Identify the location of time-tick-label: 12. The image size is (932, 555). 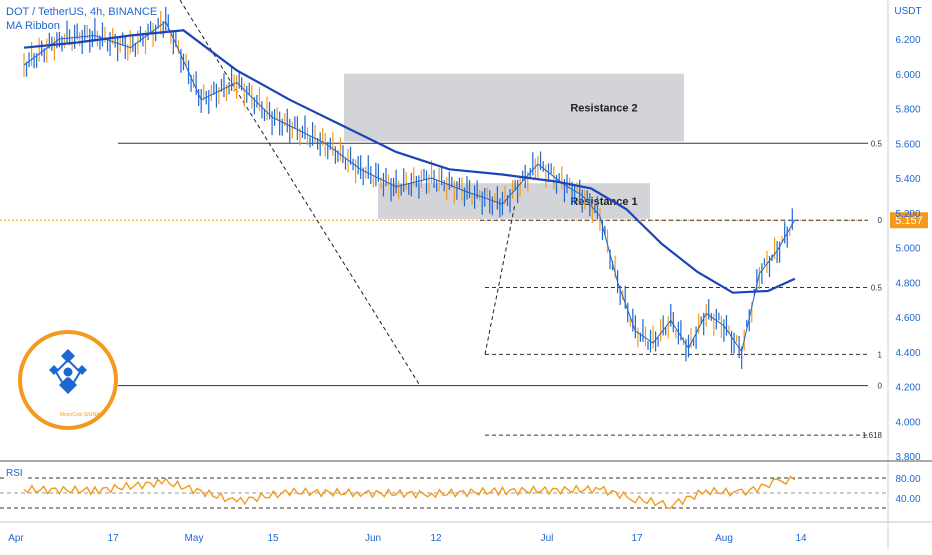
(436, 538).